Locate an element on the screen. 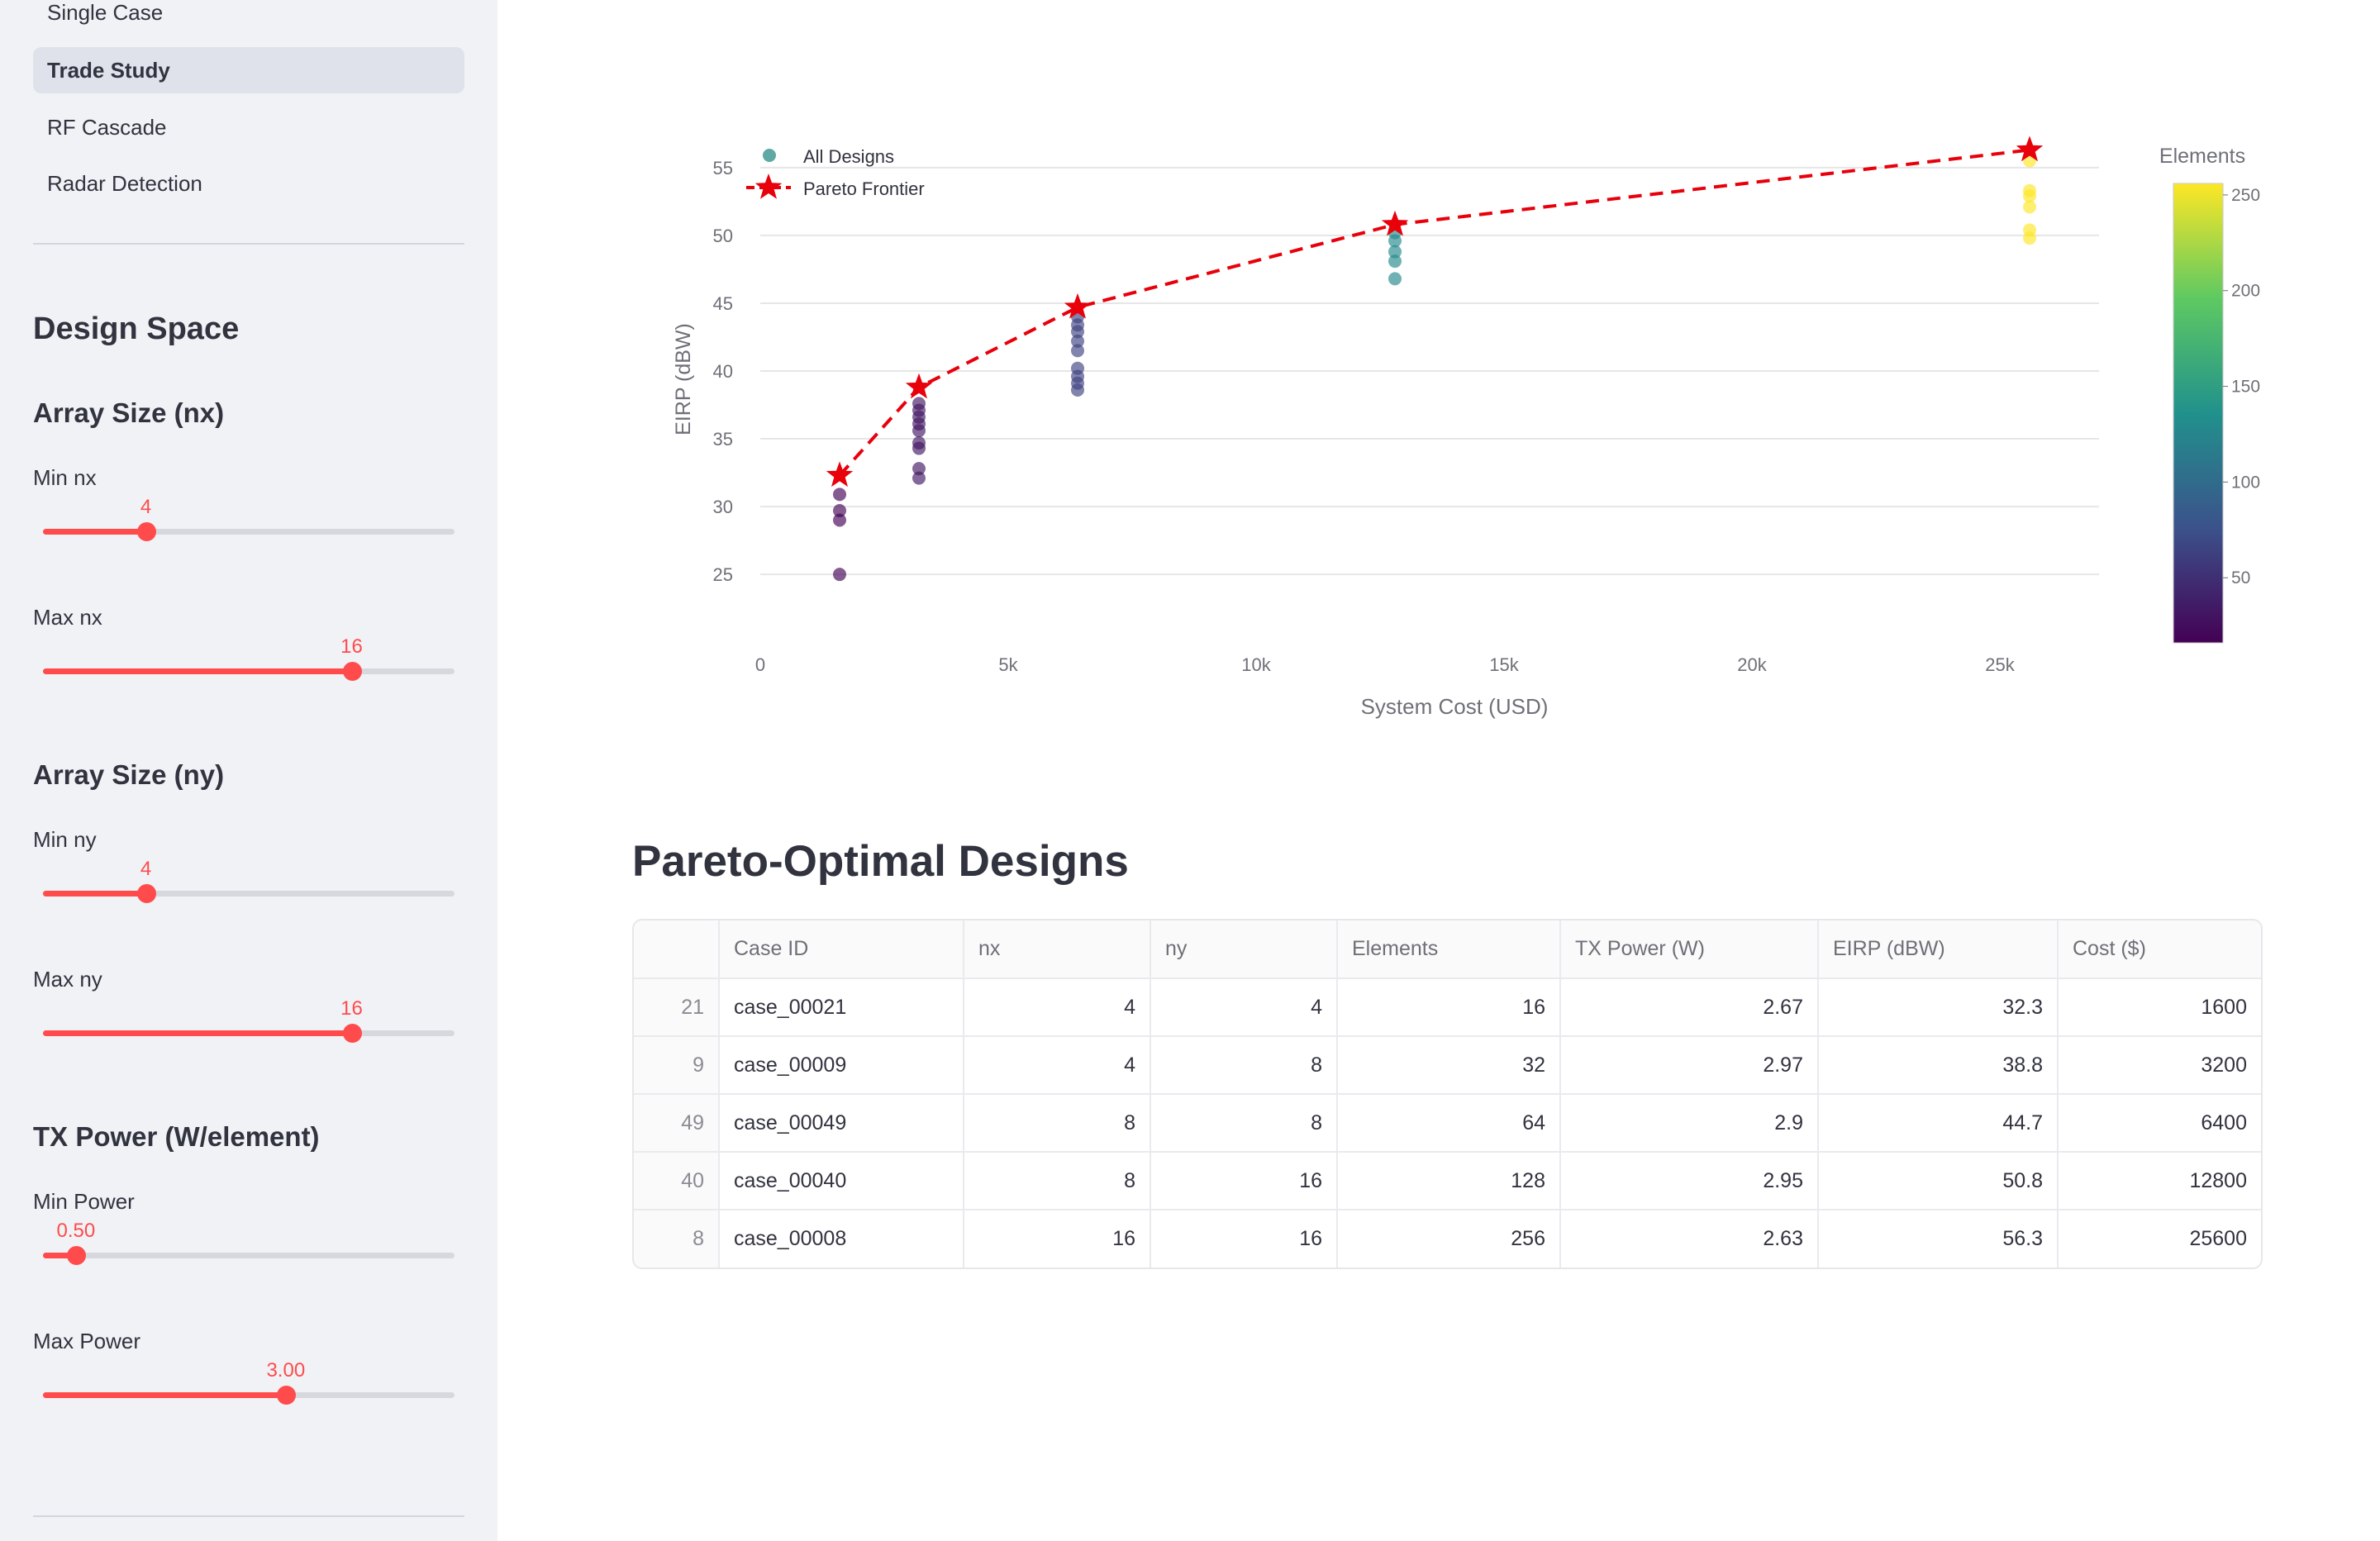 The height and width of the screenshot is (1541, 2380). elements-cell: 256 is located at coordinates (1449, 1239).